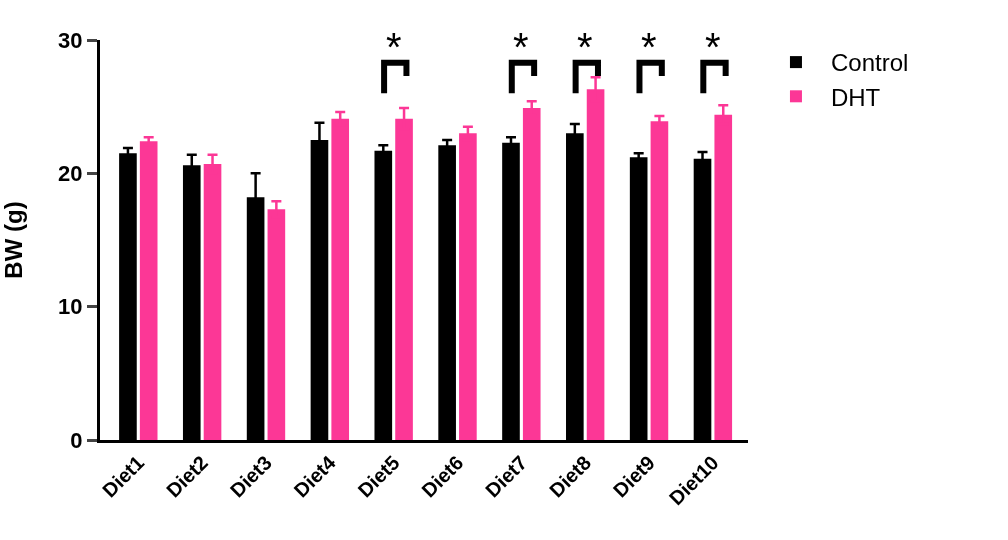 This screenshot has width=1008, height=540. What do you see at coordinates (70, 307) in the screenshot?
I see `y-tick-label: 10` at bounding box center [70, 307].